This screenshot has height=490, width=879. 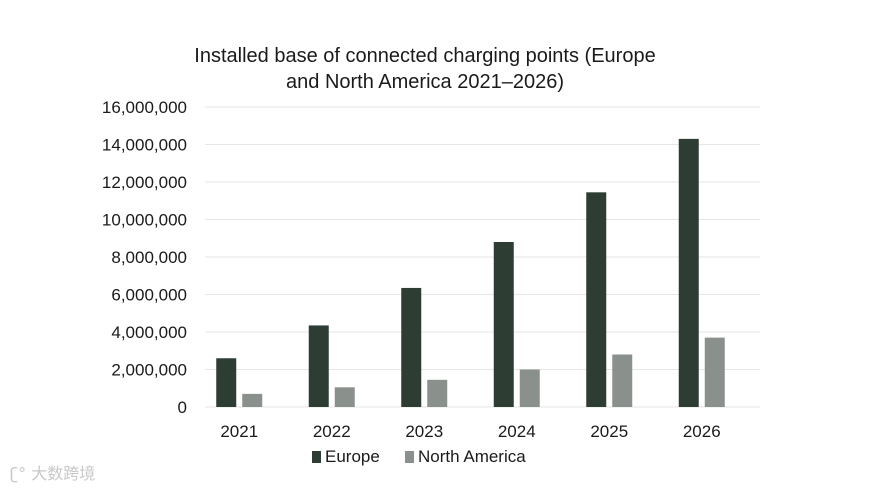 What do you see at coordinates (688, 272) in the screenshot?
I see `bar-europe-2026` at bounding box center [688, 272].